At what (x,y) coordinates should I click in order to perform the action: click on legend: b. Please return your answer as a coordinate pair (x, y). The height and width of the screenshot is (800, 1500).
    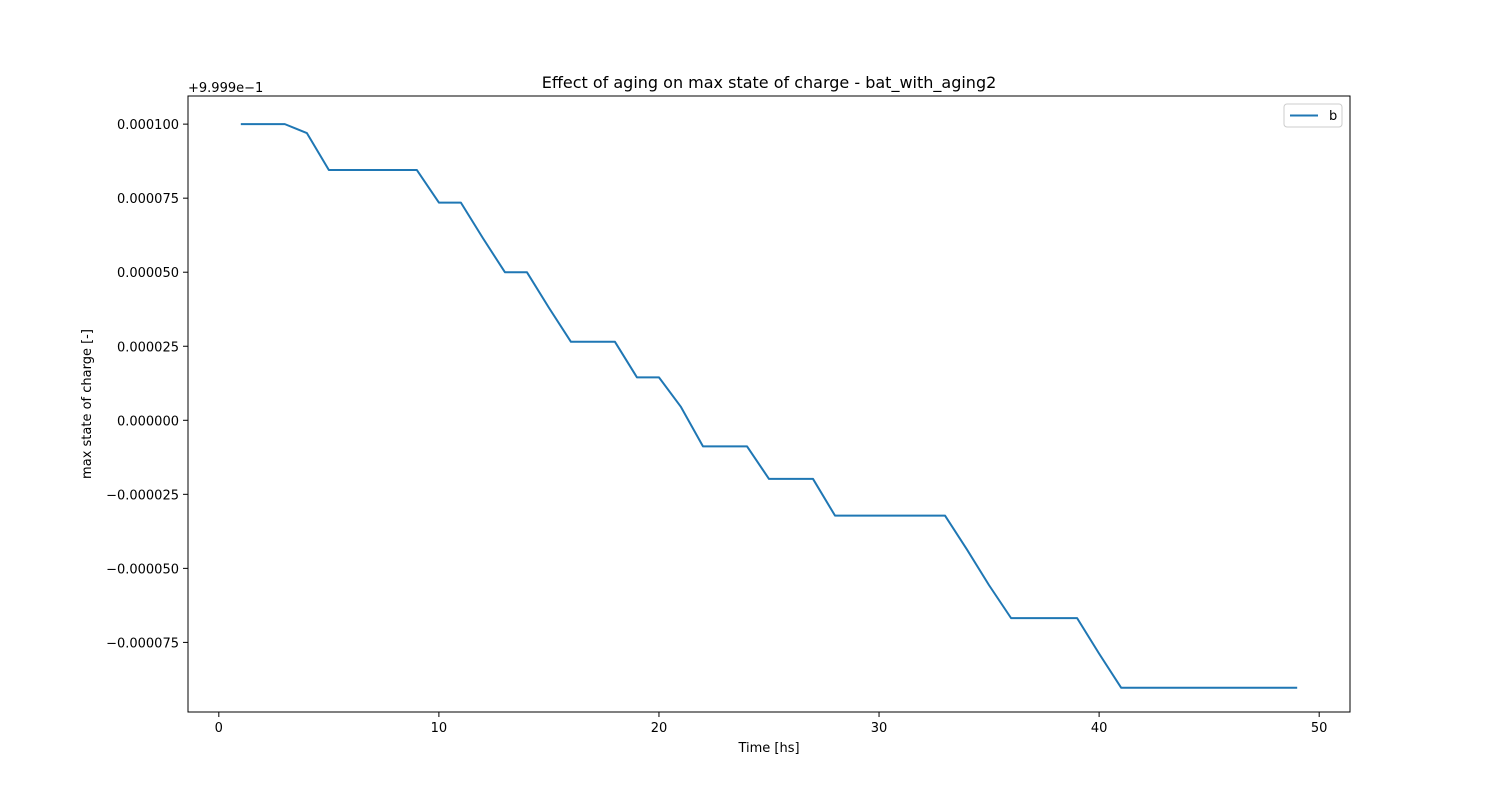
    Looking at the image, I should click on (1313, 115).